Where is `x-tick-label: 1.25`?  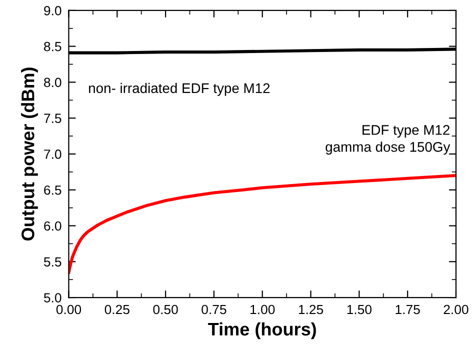 x-tick-label: 1.25 is located at coordinates (311, 309).